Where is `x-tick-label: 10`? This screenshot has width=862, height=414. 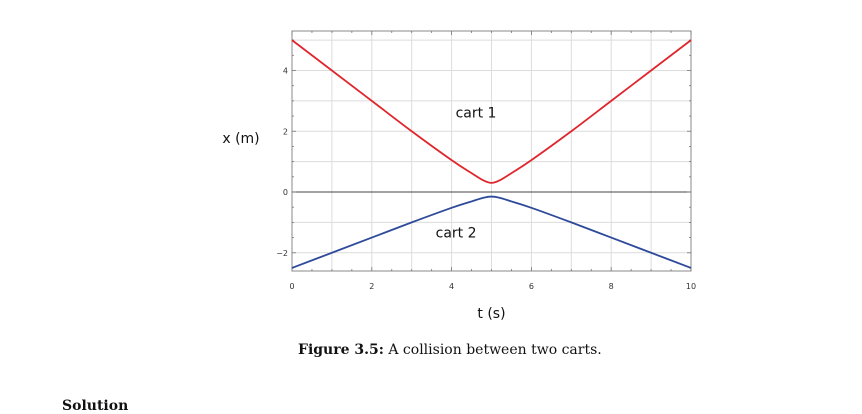 x-tick-label: 10 is located at coordinates (691, 286).